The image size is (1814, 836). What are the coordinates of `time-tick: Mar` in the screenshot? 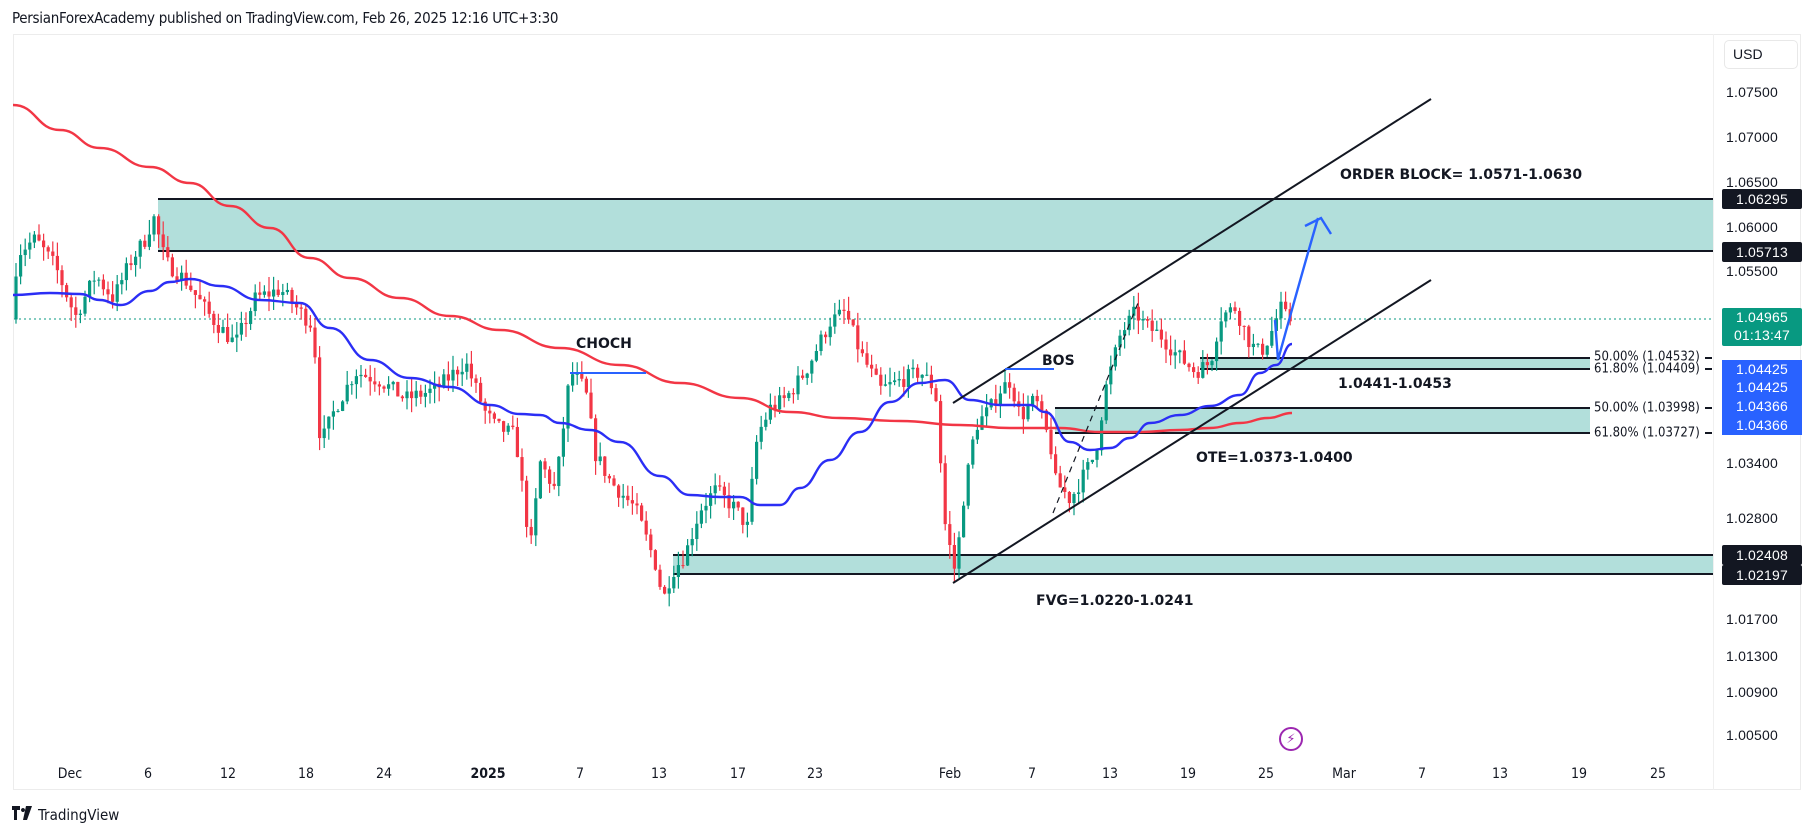 It's located at (1344, 774).